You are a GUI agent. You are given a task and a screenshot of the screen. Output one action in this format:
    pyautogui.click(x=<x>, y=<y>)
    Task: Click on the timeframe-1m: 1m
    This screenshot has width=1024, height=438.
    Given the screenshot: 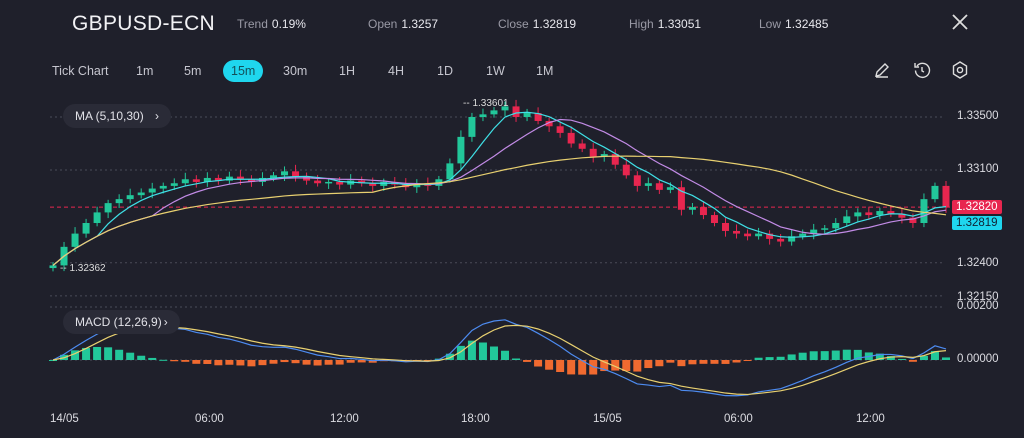 What is the action you would take?
    pyautogui.click(x=145, y=71)
    